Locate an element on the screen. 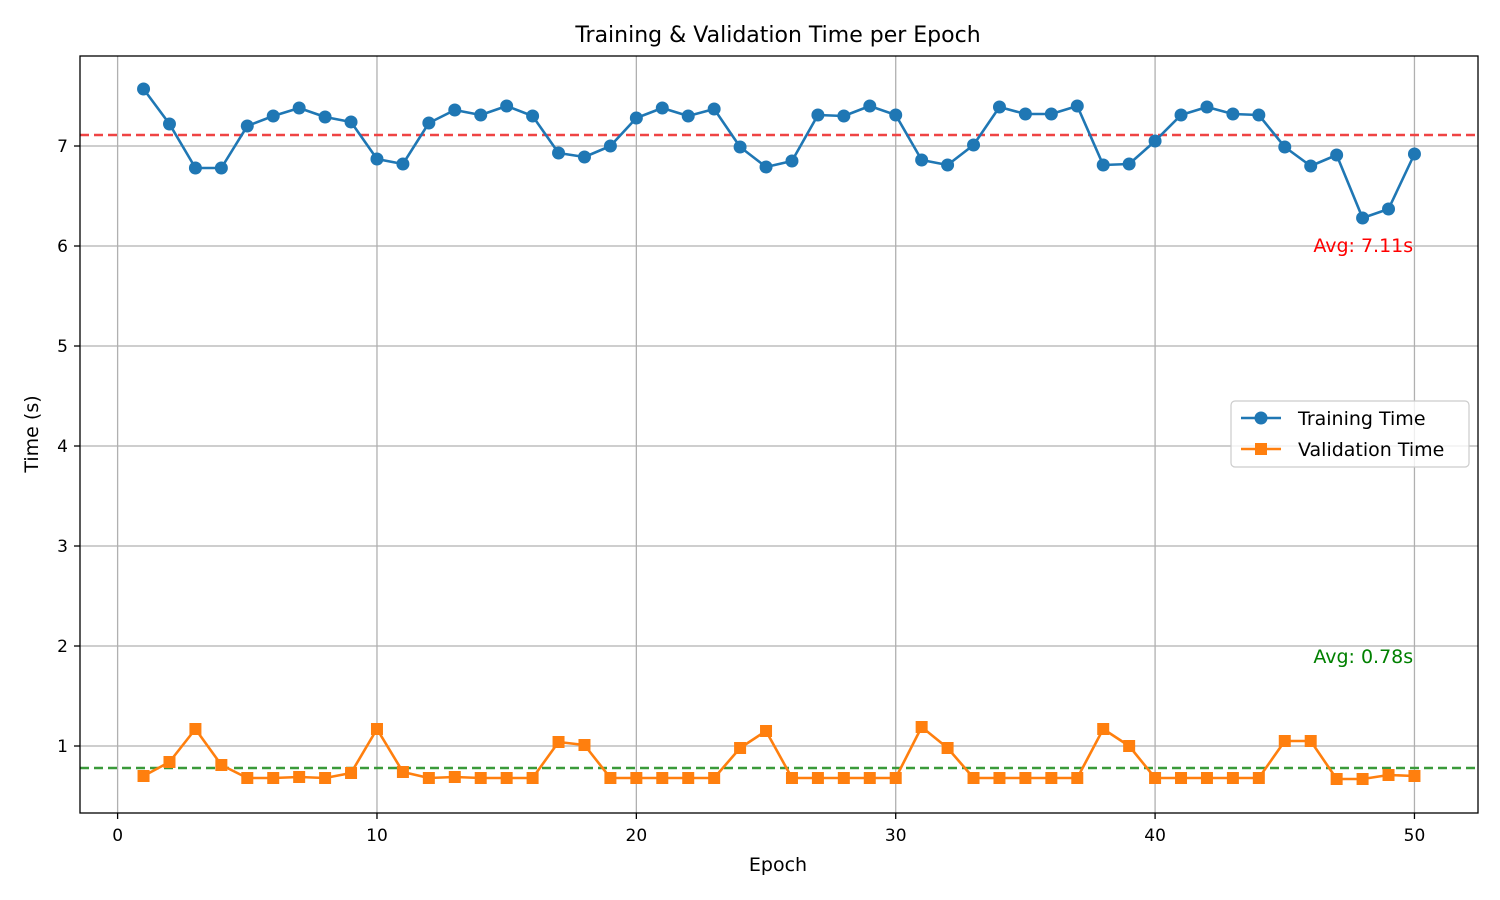 Image resolution: width=1500 pixels, height=900 pixels. validation-average-annotation: Avg: 0.78s is located at coordinates (1363, 657).